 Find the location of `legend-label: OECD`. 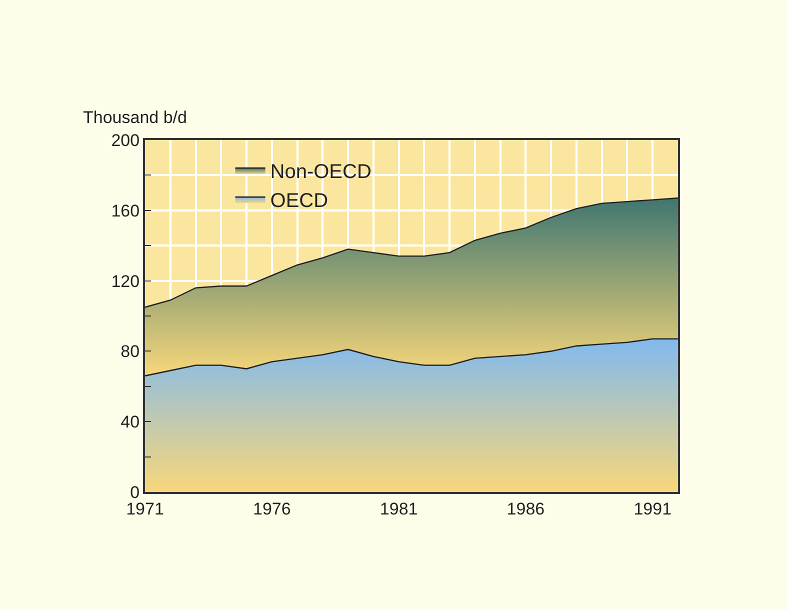

legend-label: OECD is located at coordinates (299, 201).